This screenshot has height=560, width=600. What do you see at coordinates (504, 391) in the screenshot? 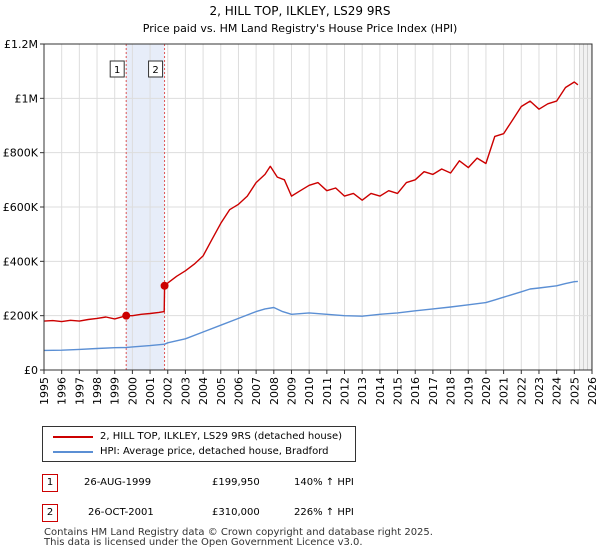
I see `x-tick-label: 2021` at bounding box center [504, 391].